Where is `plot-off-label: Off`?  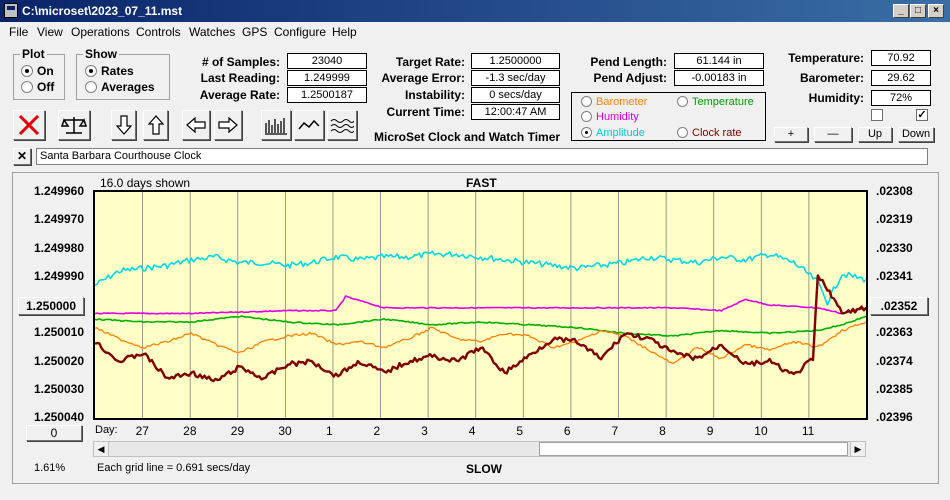 plot-off-label: Off is located at coordinates (46, 87).